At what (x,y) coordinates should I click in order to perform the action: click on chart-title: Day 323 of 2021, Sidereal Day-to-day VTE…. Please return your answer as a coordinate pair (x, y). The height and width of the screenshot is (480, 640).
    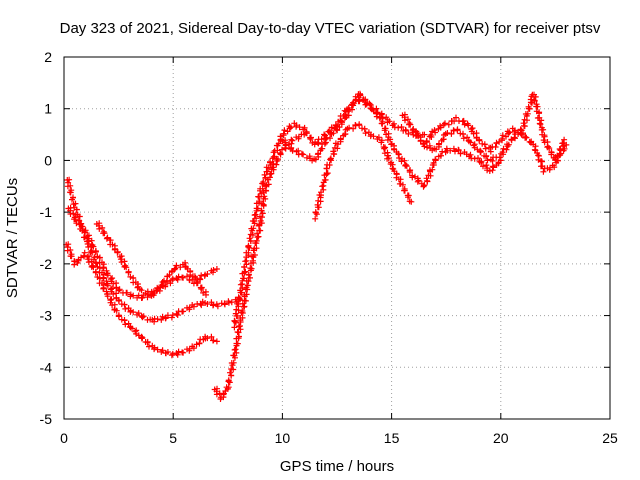
    Looking at the image, I should click on (330, 28).